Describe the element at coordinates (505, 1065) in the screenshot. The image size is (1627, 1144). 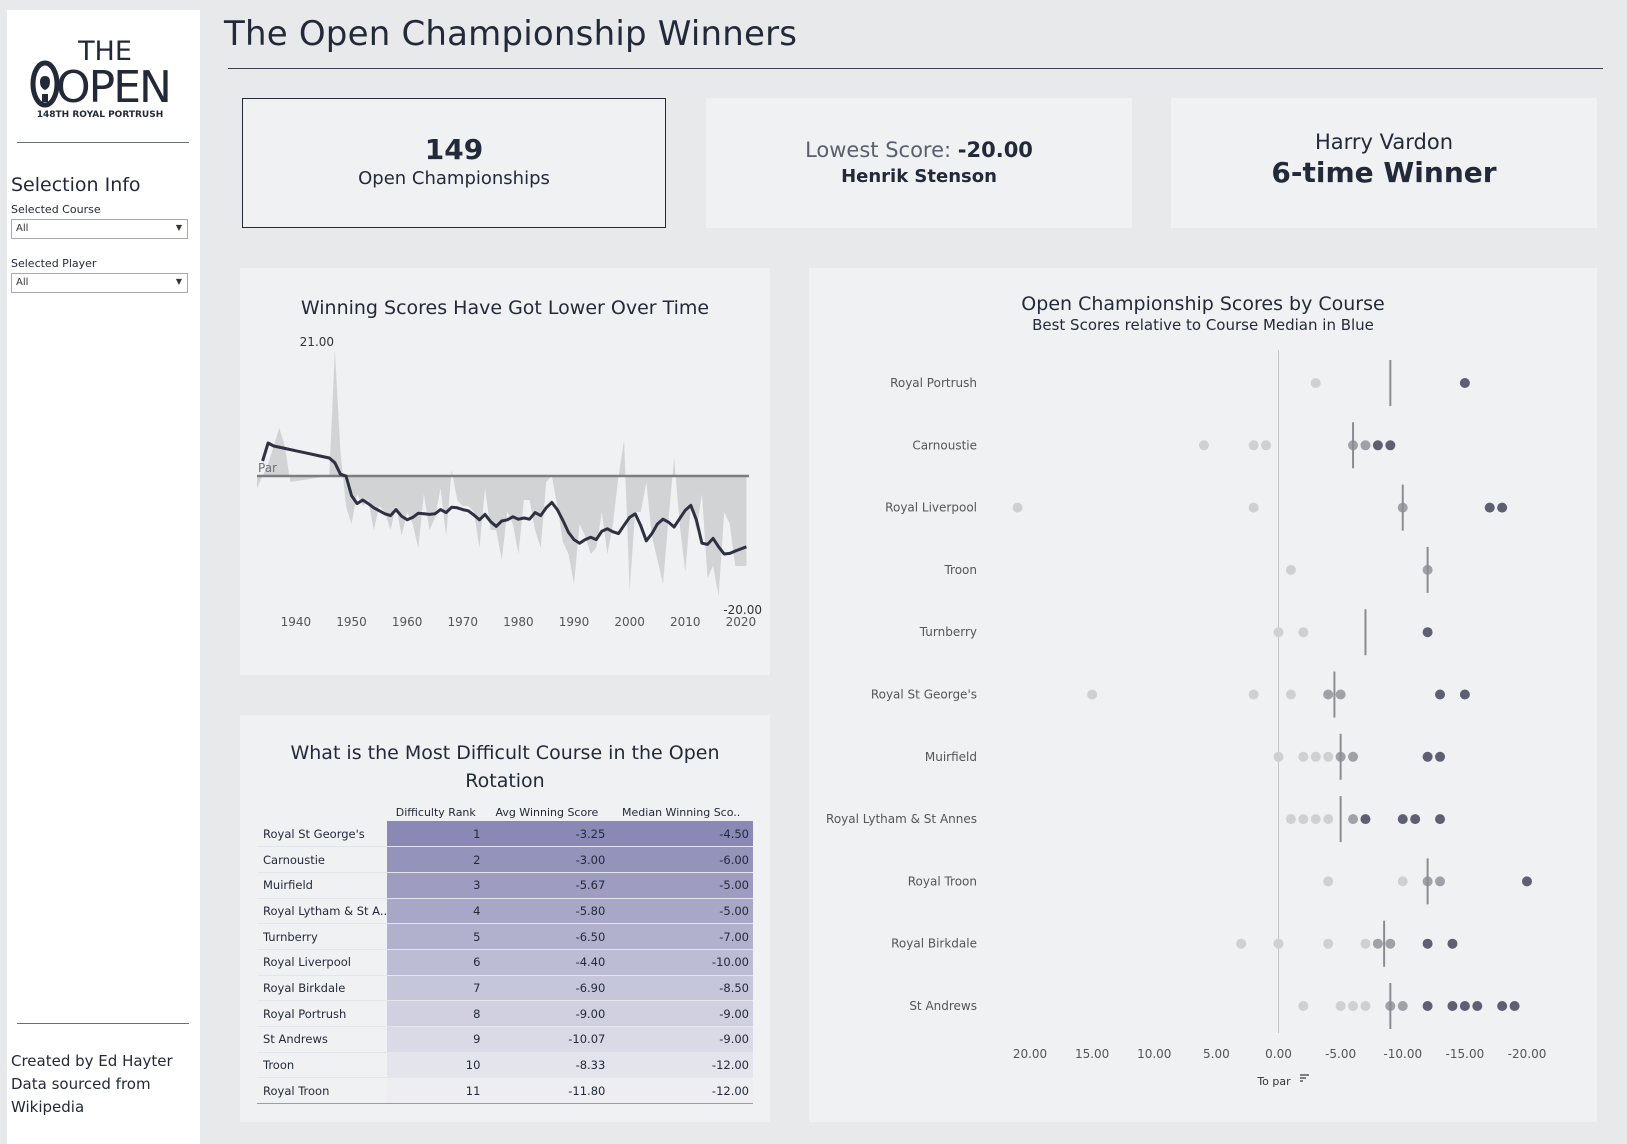
I see `table-row: Troon 10 -8.33 -12.00` at that location.